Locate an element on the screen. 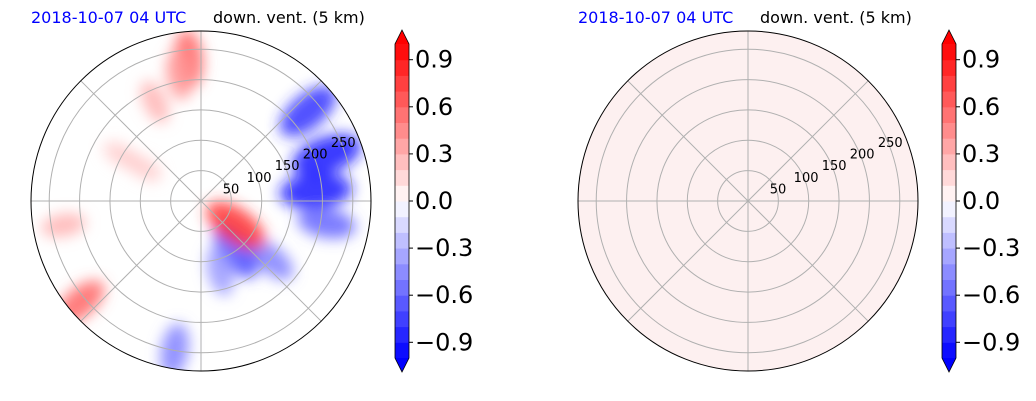 Image resolution: width=1036 pixels, height=401 pixels. left-var-title: down. vent. (5 km) is located at coordinates (289, 17).